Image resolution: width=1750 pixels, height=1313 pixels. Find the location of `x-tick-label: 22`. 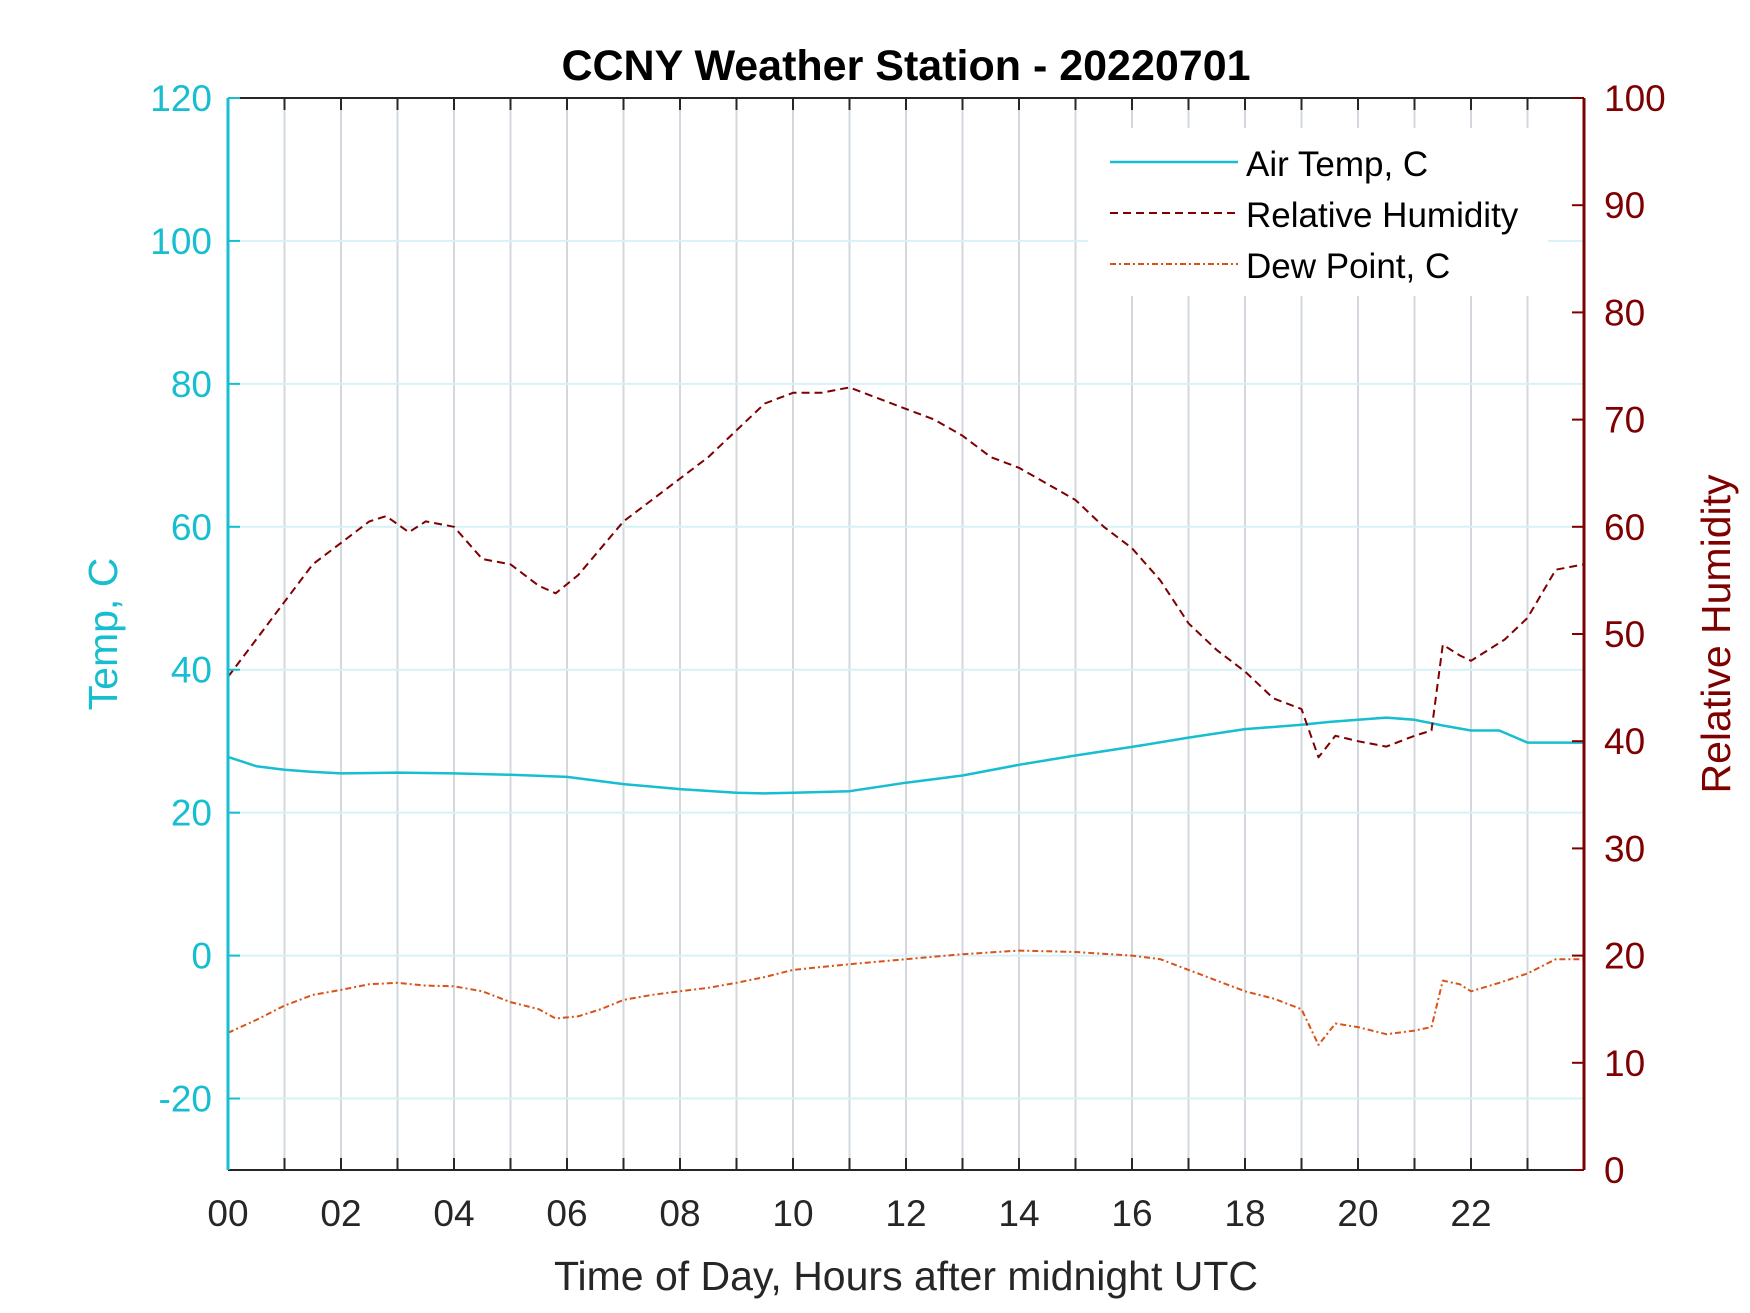

x-tick-label: 22 is located at coordinates (1470, 1213).